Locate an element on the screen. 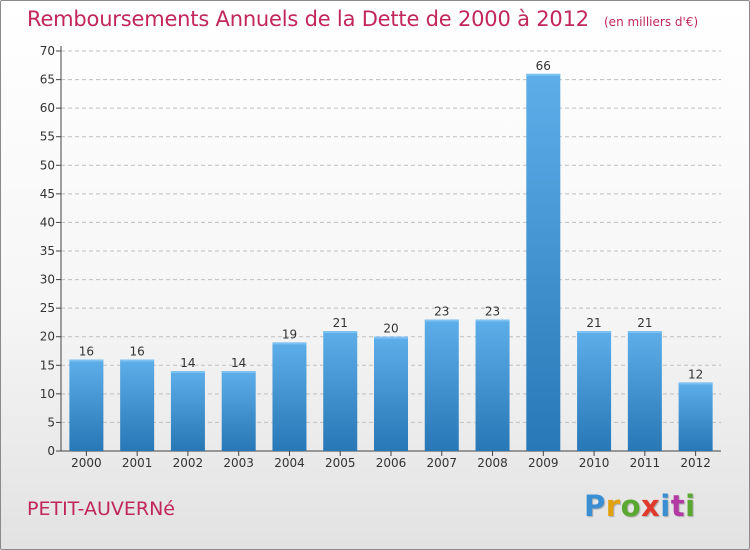 This screenshot has width=750, height=550. logo-letter: x is located at coordinates (651, 506).